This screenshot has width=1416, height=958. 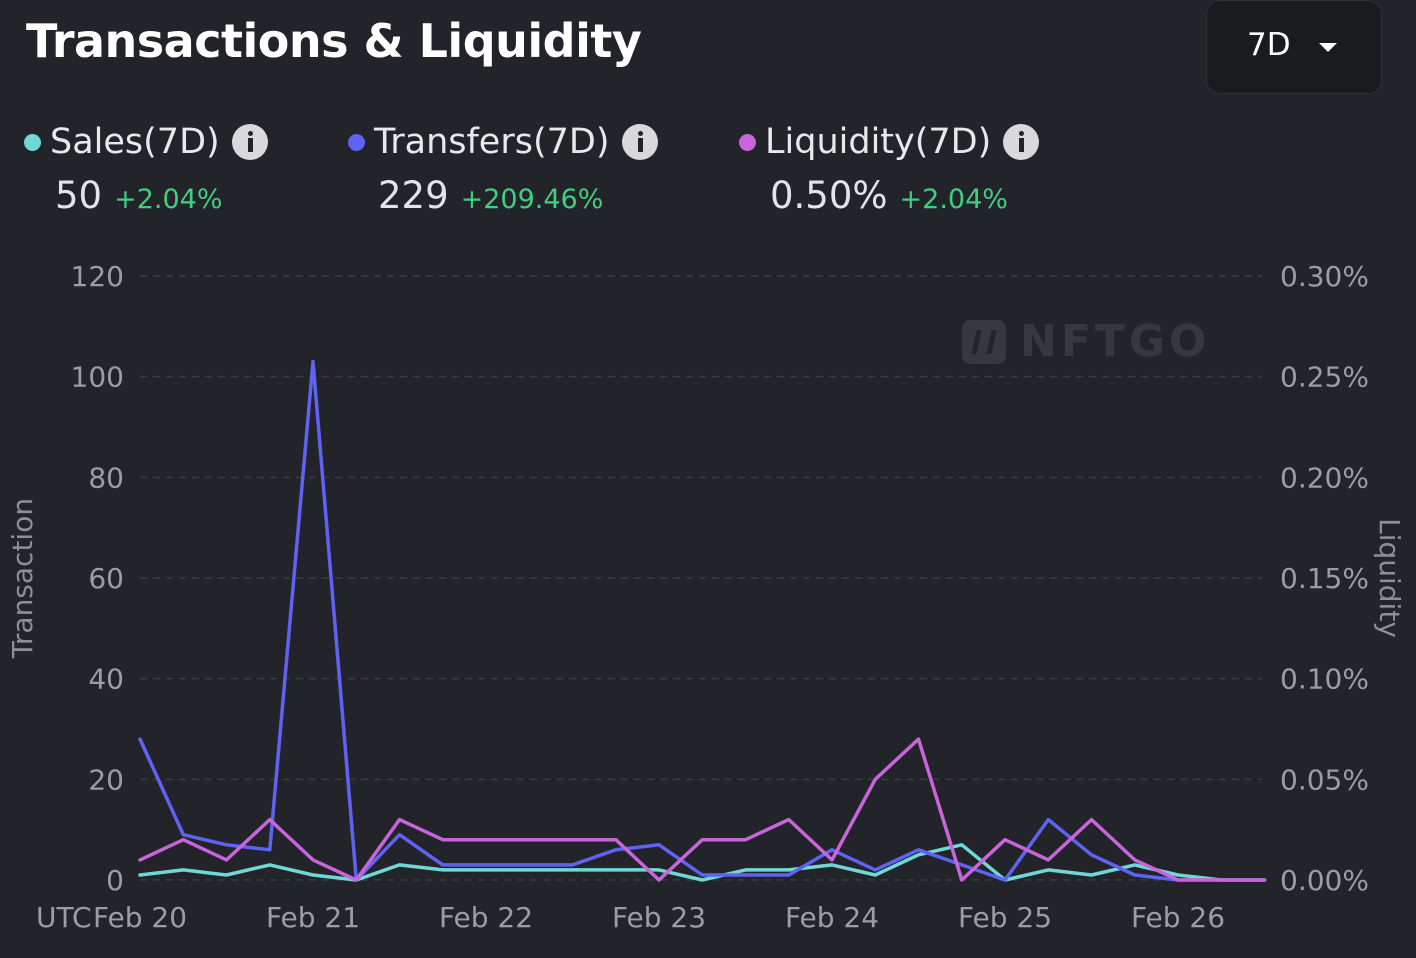 I want to click on transfers-value: 229, so click(x=413, y=195).